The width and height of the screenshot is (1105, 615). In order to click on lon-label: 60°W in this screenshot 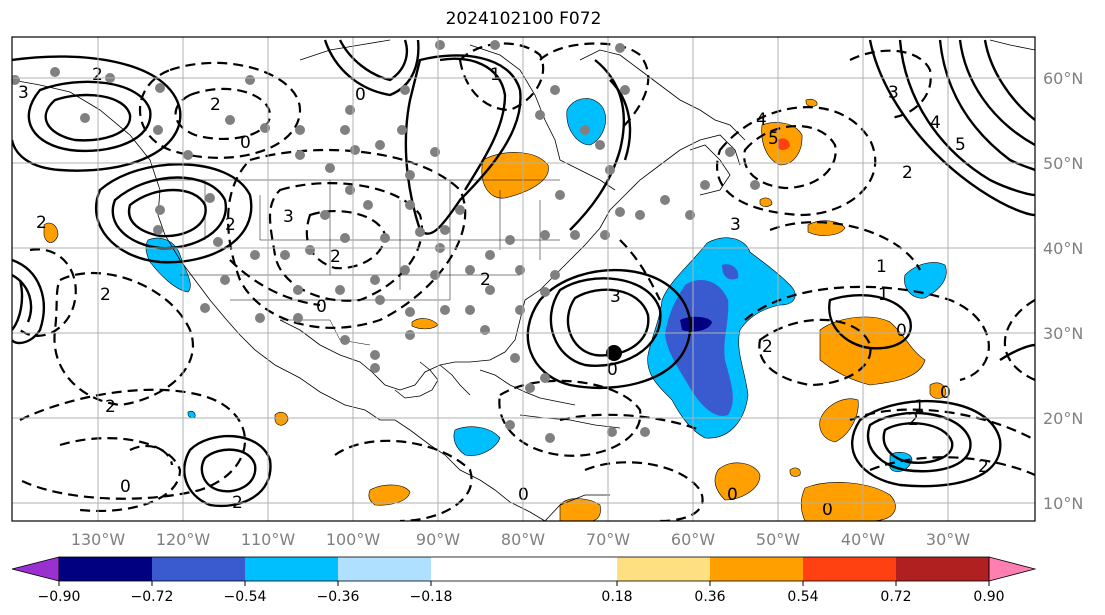, I will do `click(693, 539)`.